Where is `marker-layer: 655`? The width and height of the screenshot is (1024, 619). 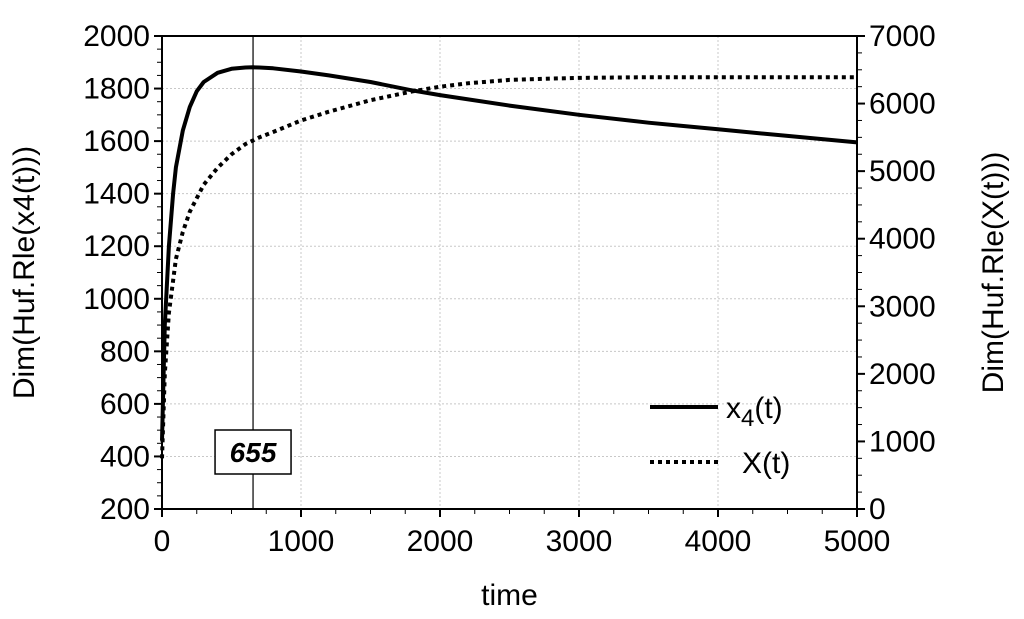 marker-layer: 655 is located at coordinates (253, 272).